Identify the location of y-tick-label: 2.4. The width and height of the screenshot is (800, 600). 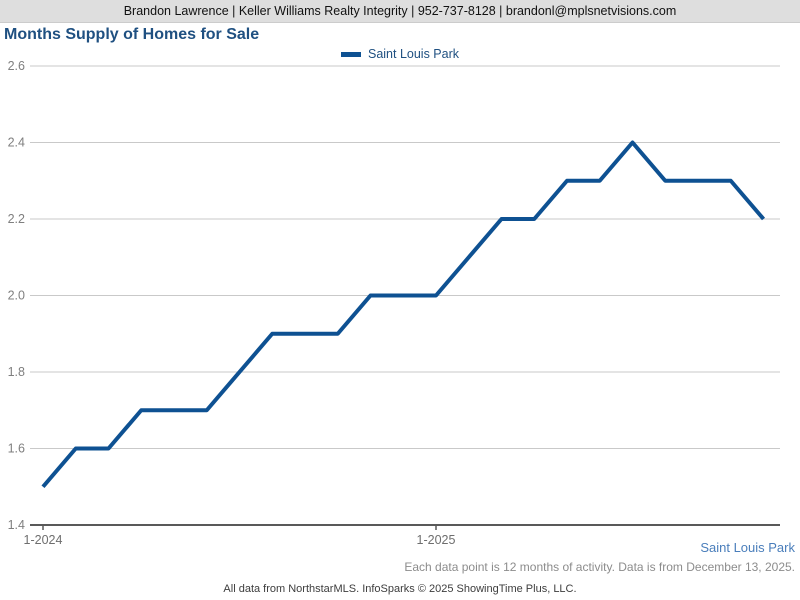
(16, 143).